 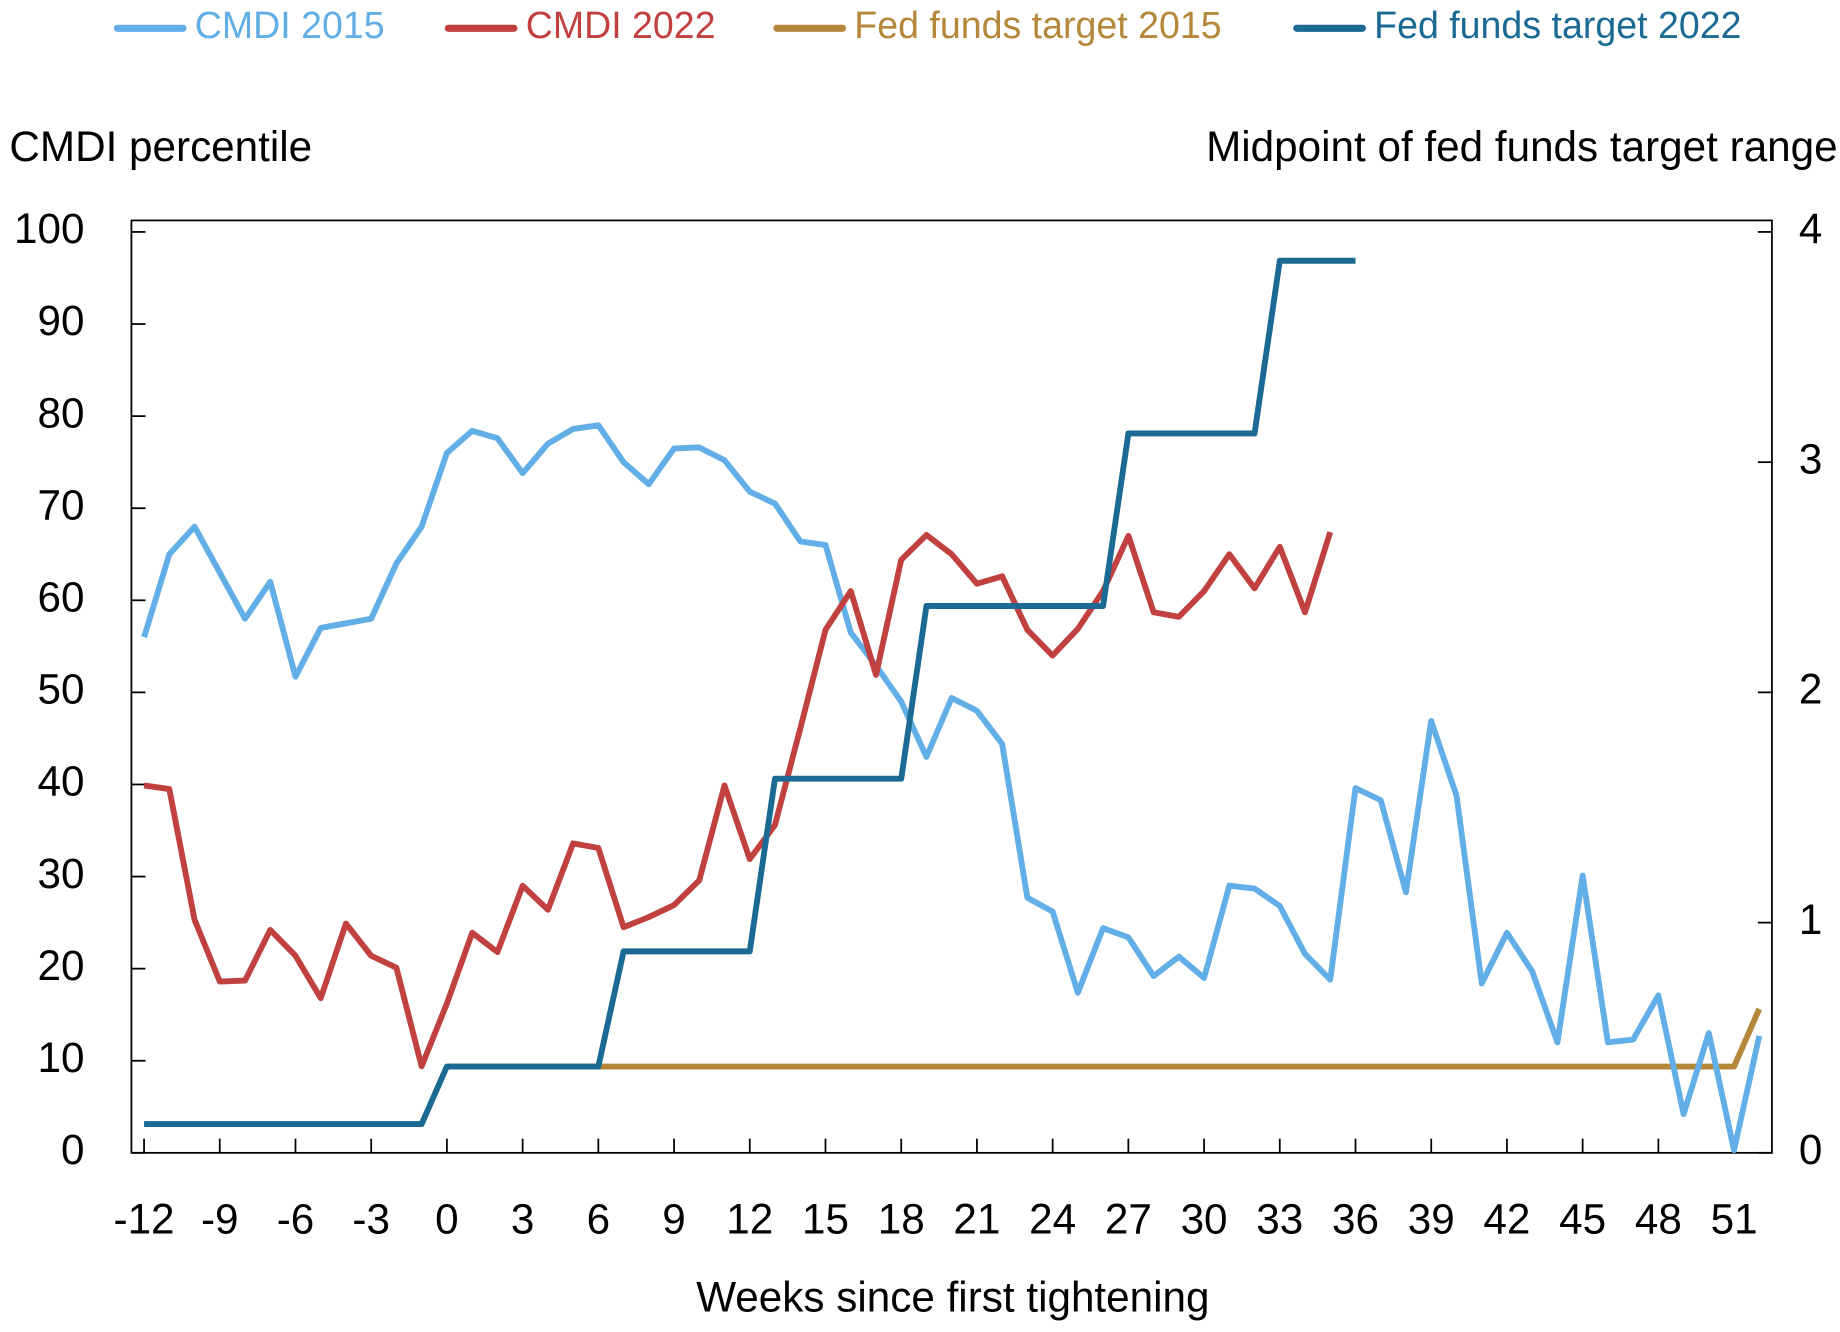 I want to click on legend-label: CMDI 2022, so click(x=621, y=25).